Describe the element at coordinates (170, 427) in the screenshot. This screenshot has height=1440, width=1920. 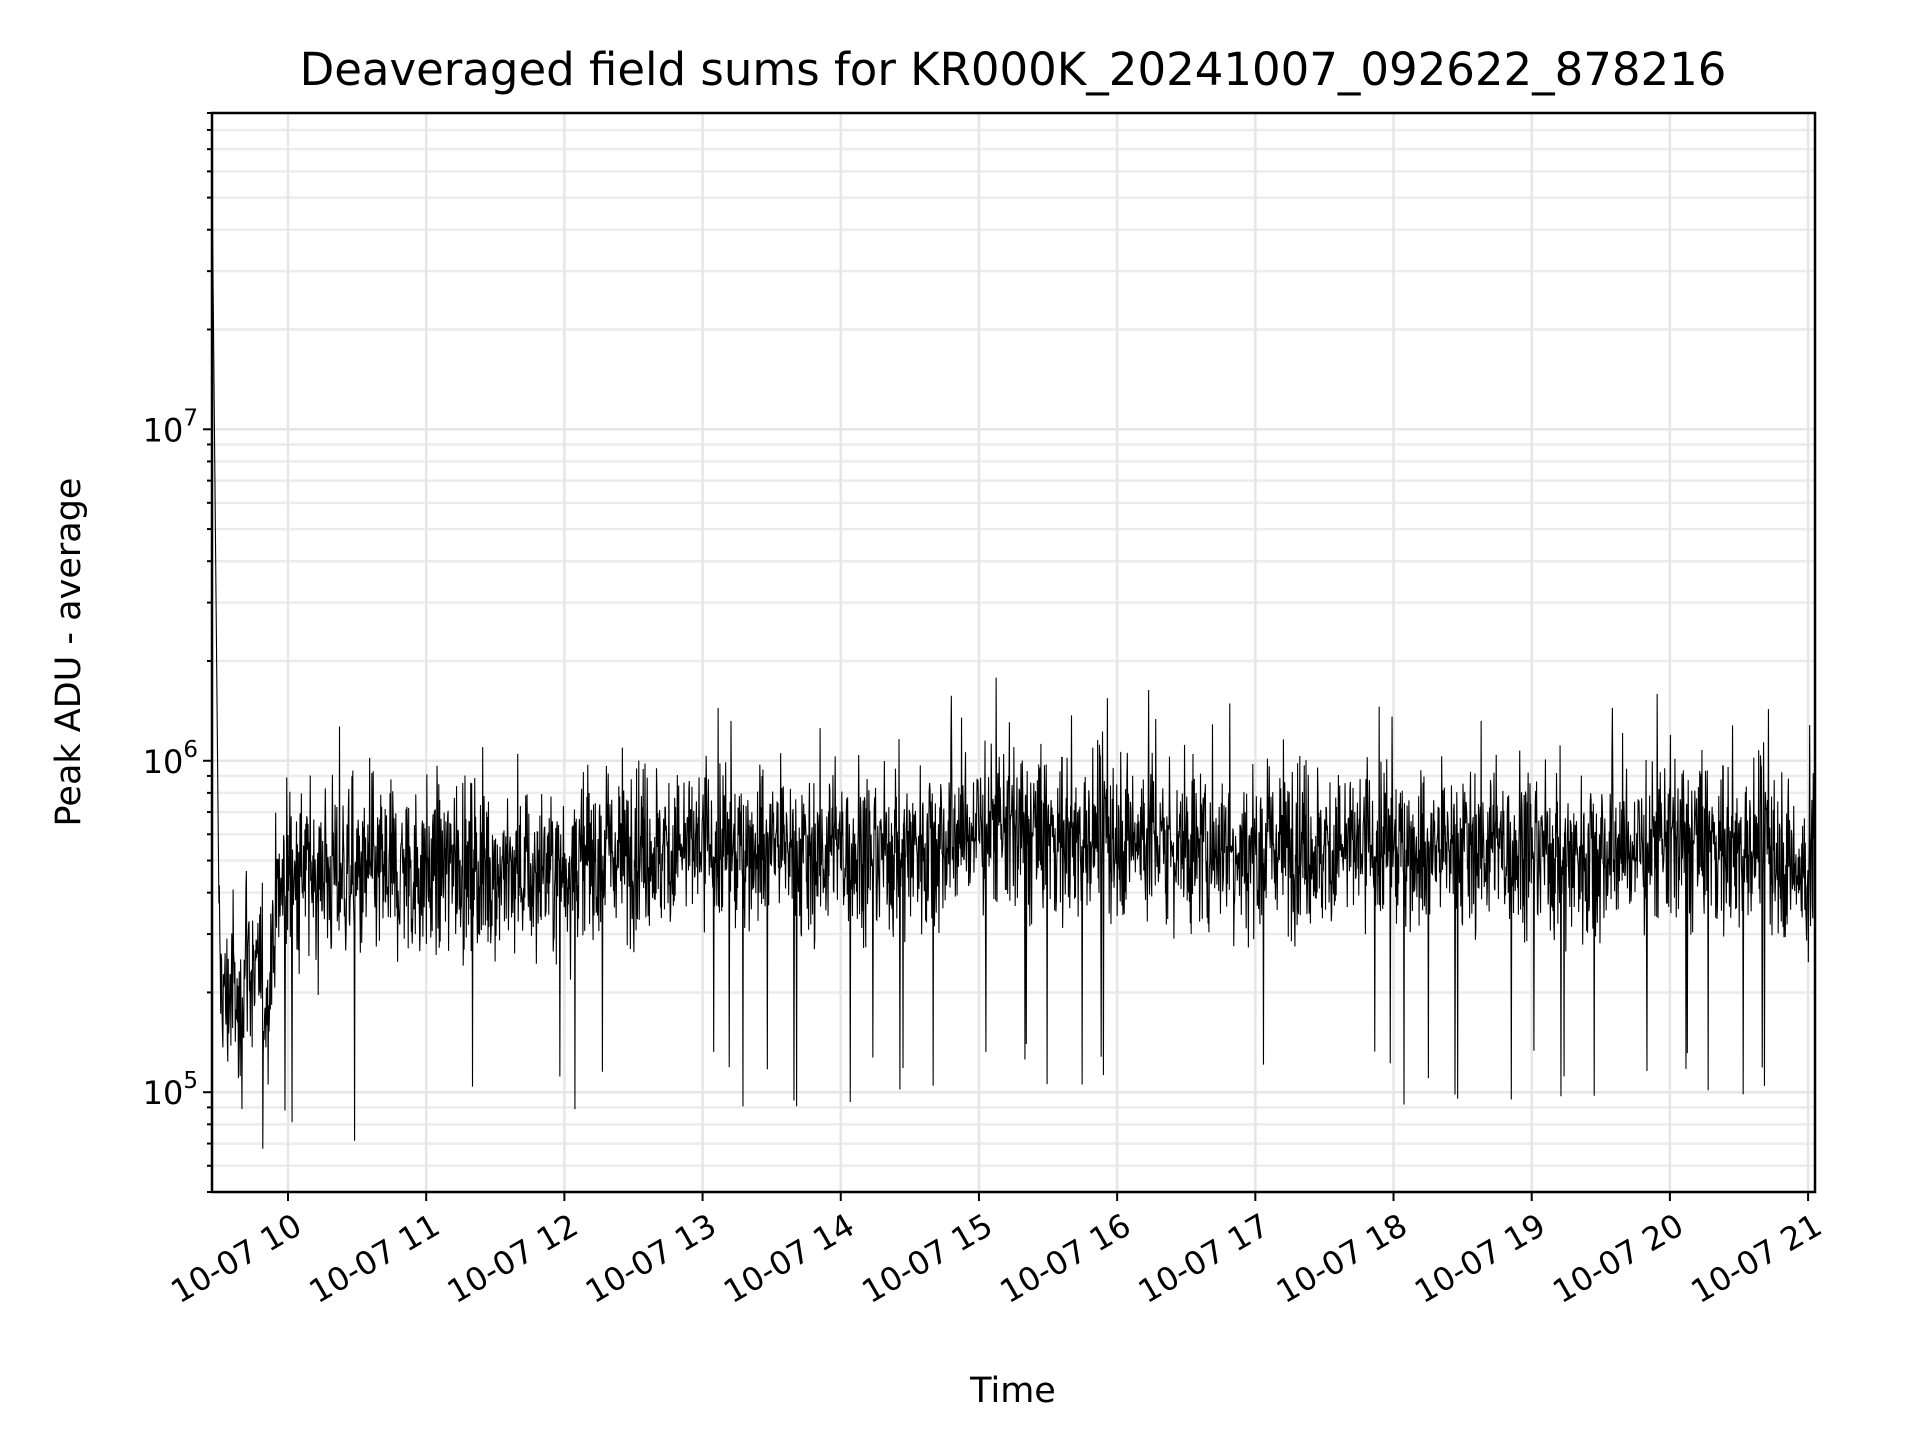
I see `y-tick-label: 10⁷` at that location.